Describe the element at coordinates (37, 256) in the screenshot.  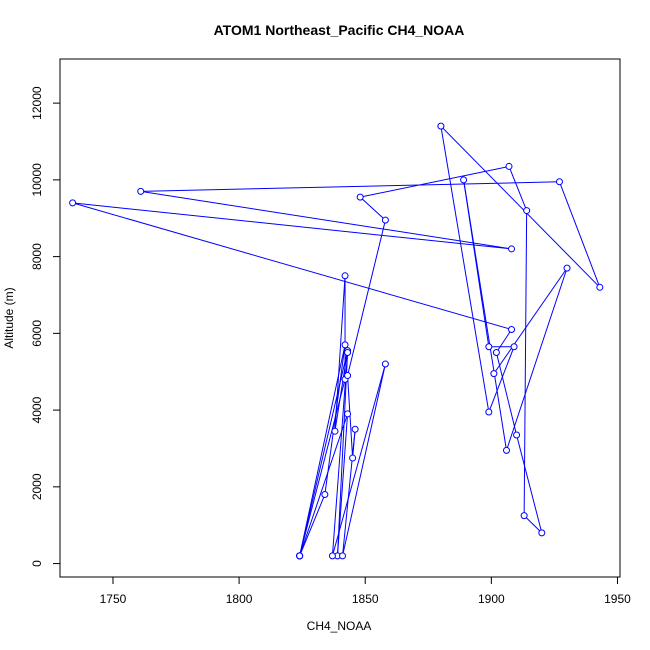
I see `y-tick-label: 8000` at that location.